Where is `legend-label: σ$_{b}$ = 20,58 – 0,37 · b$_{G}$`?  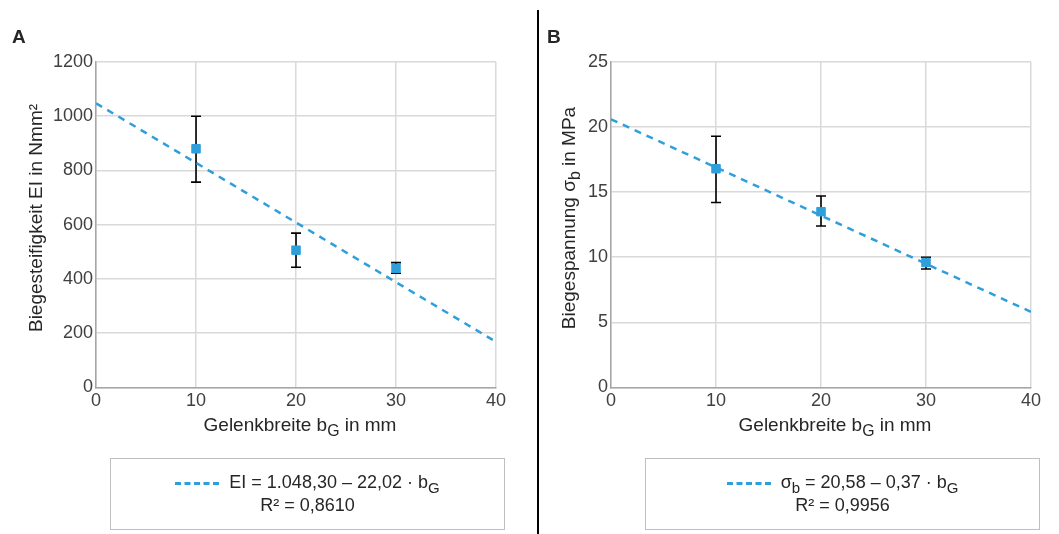 legend-label: σ$_{b}$ = 20,58 – 0,37 · b$_{G}$ is located at coordinates (869, 483).